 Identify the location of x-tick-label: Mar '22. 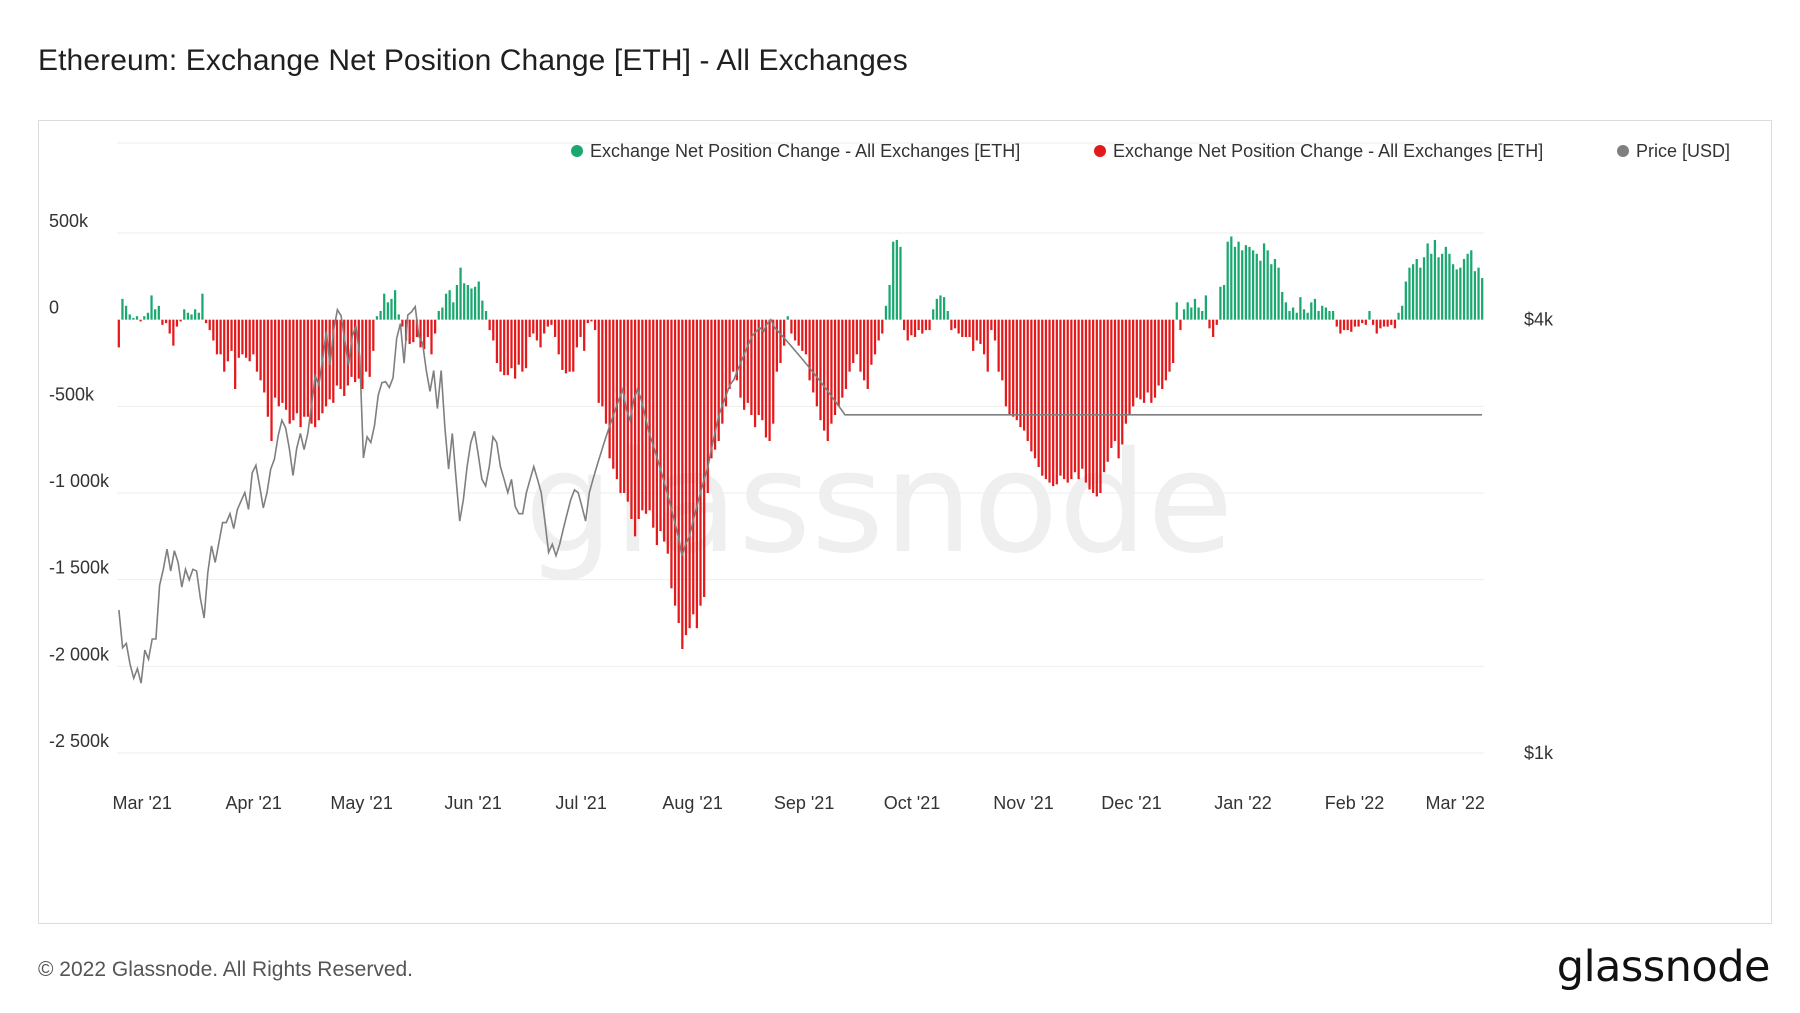
(1454, 803).